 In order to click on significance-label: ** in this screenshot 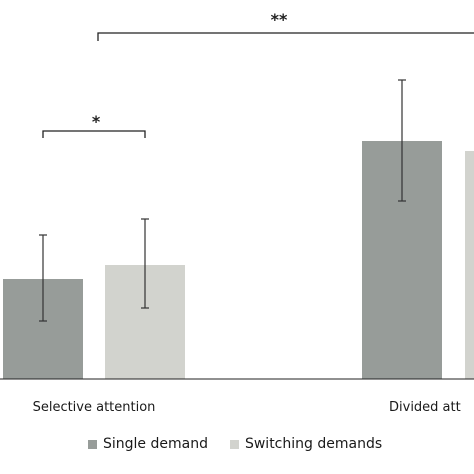, I will do `click(279, 19)`.